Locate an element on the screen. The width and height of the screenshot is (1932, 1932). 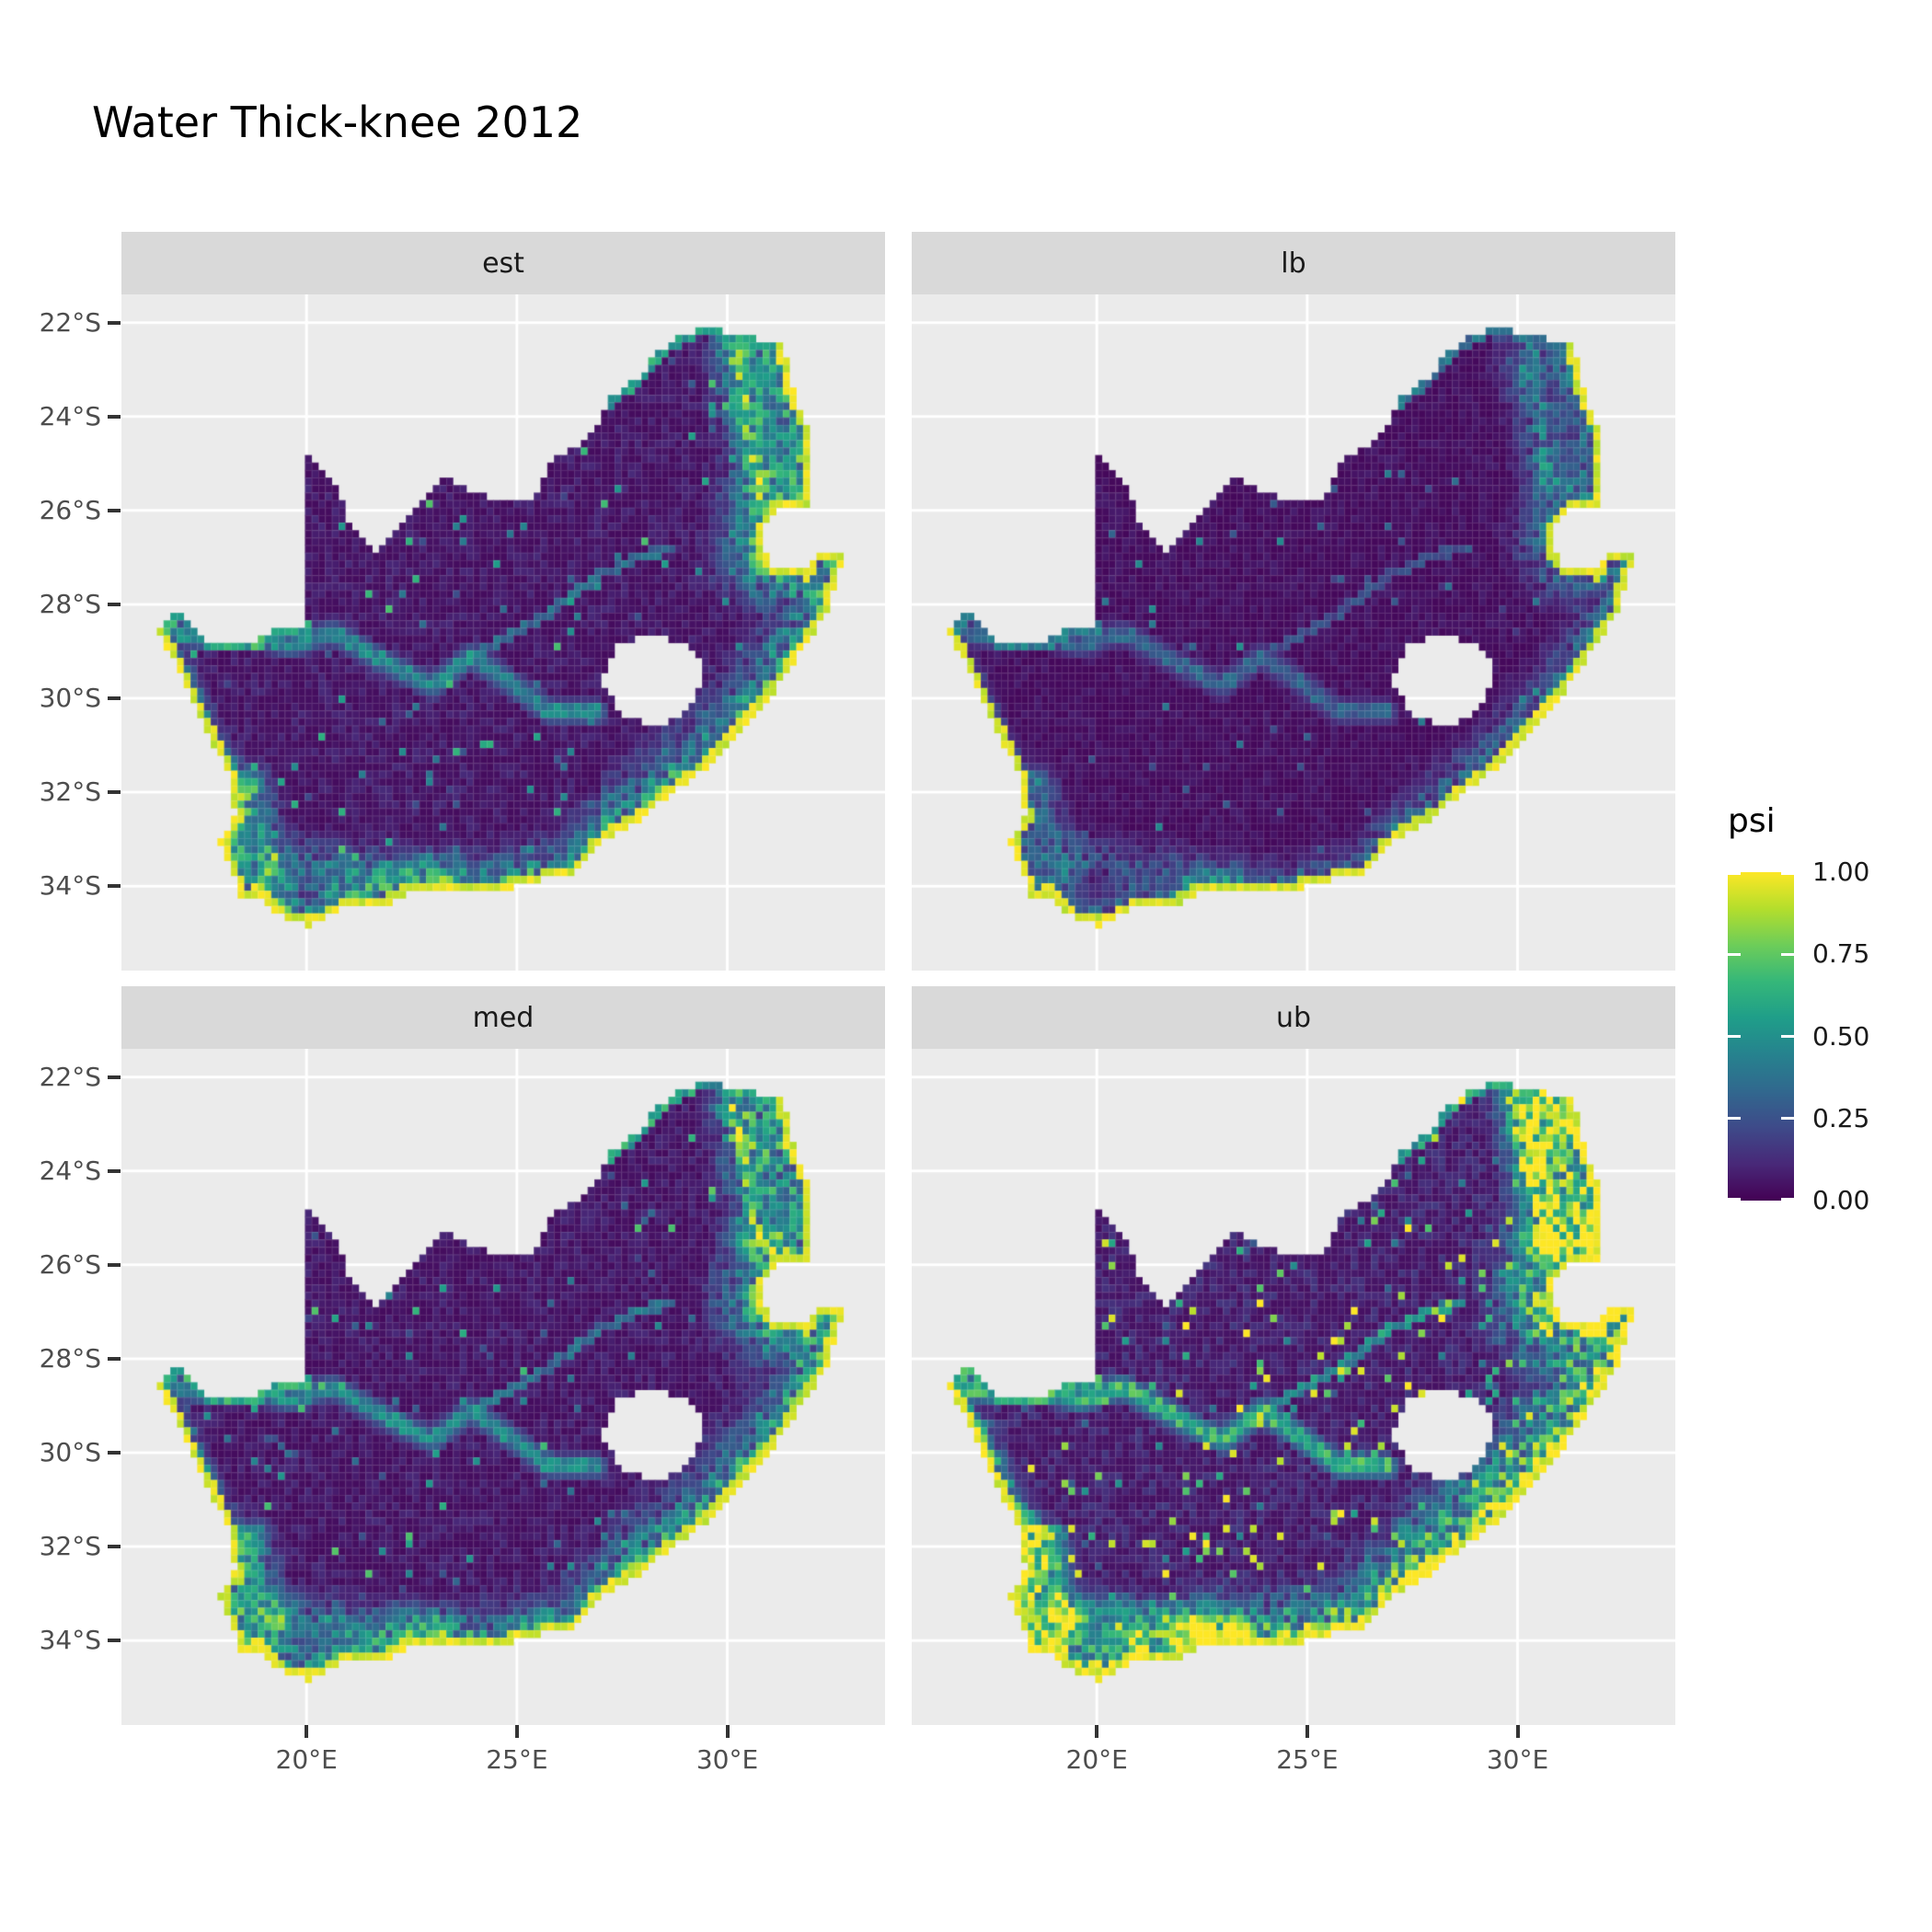
facet-strip-lb: lb is located at coordinates (1293, 263).